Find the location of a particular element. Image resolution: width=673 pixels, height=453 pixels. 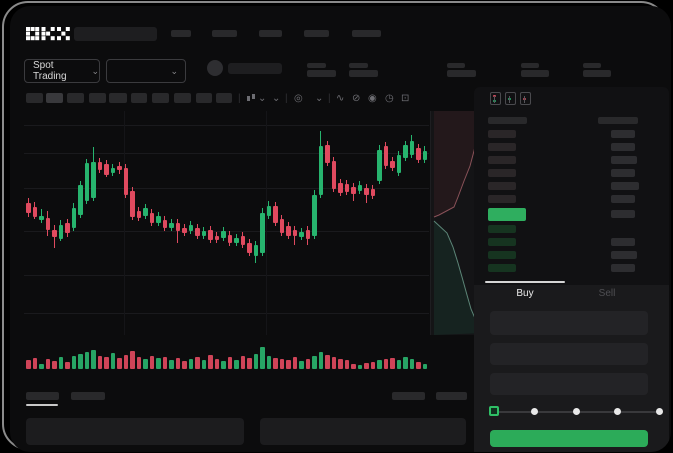

camera-icon: ◉ is located at coordinates (372, 98).